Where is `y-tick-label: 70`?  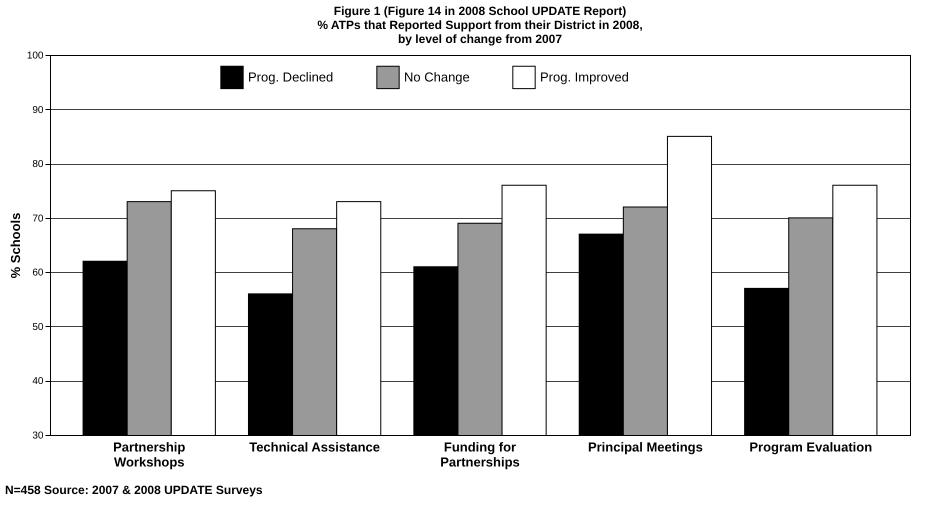
y-tick-label: 70 is located at coordinates (38, 218).